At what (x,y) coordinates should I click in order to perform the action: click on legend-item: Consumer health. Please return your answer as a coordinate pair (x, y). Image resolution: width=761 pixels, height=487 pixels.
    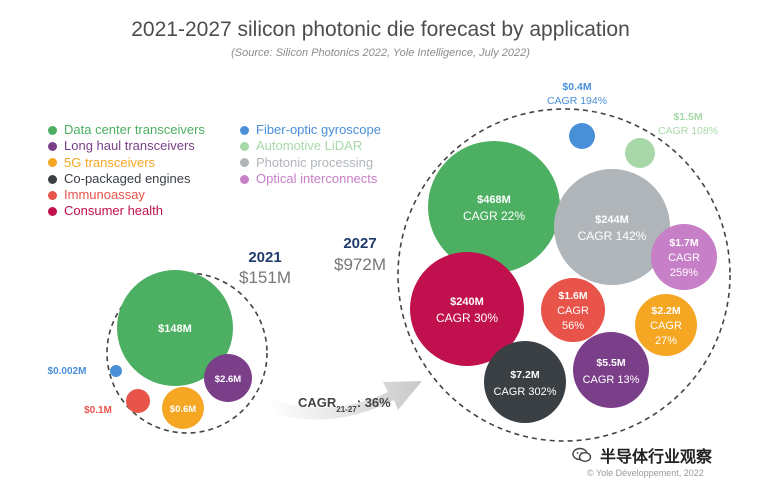
    Looking at the image, I should click on (126, 211).